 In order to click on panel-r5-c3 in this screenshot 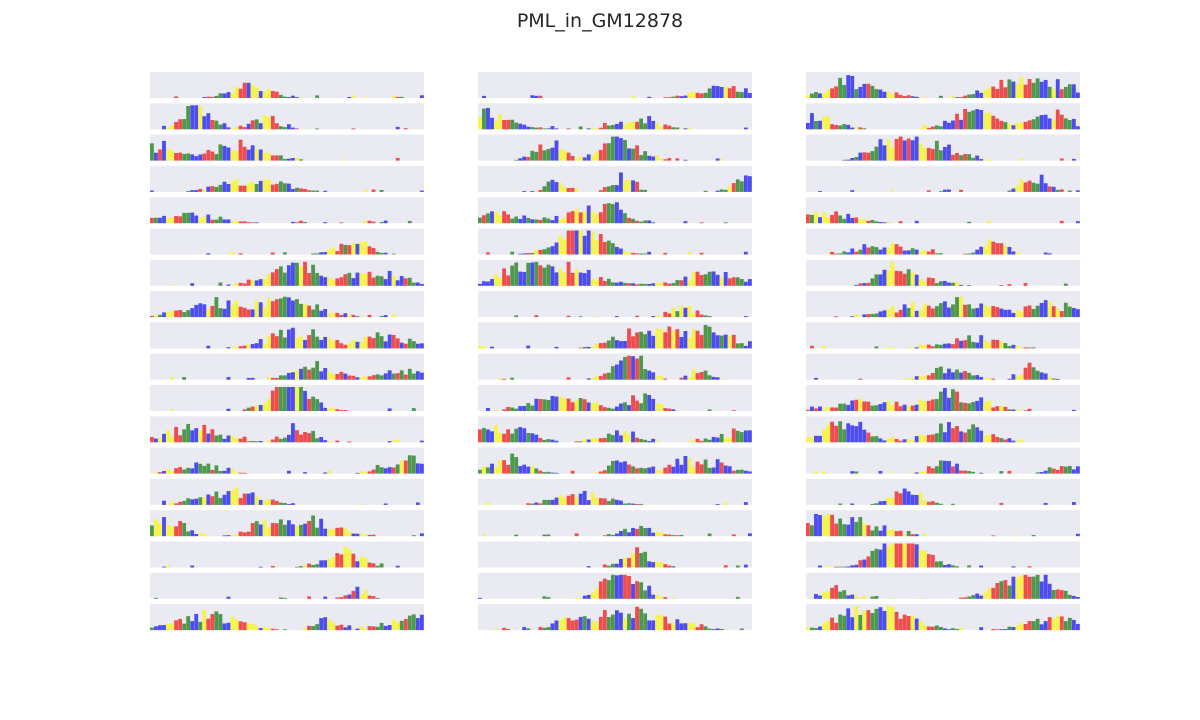, I will do `click(943, 210)`.